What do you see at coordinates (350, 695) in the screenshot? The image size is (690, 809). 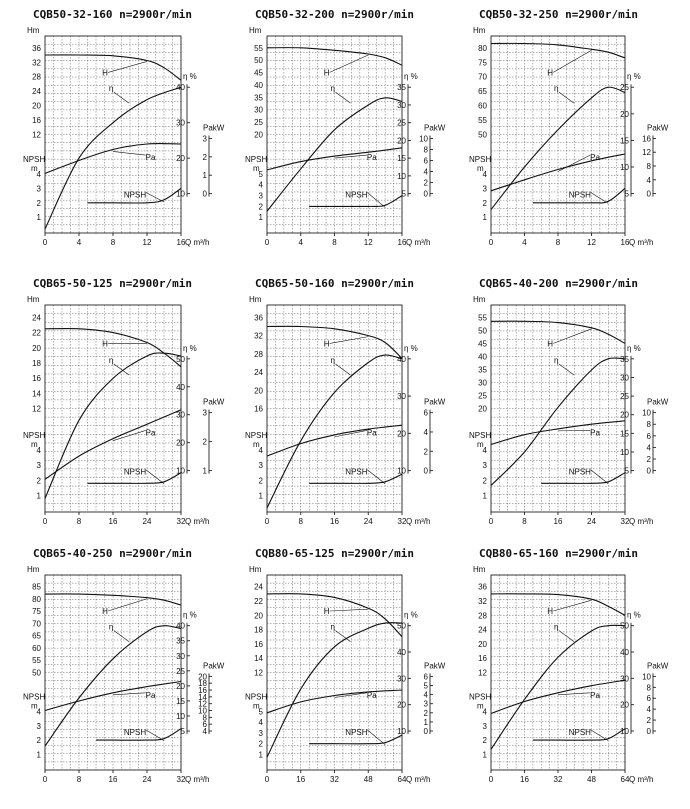 I see `power-label-leader` at bounding box center [350, 695].